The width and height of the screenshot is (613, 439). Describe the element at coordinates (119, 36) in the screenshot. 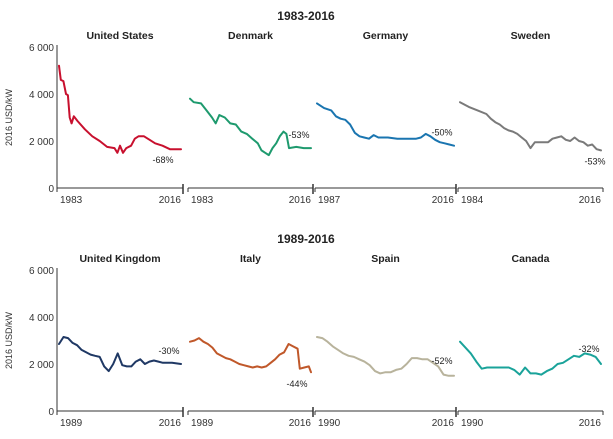

I see `panel-title: United States` at that location.